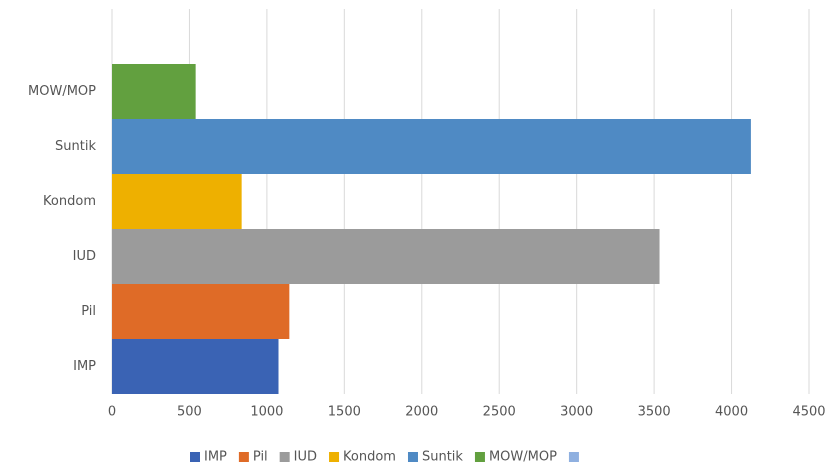 The width and height of the screenshot is (835, 468). What do you see at coordinates (215, 457) in the screenshot?
I see `legend-label: IMP` at bounding box center [215, 457].